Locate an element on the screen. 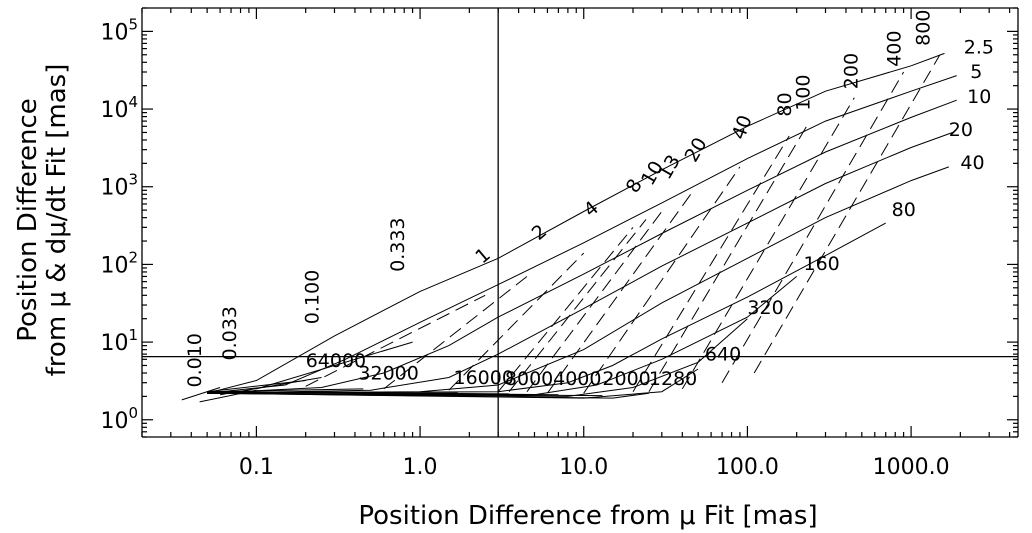 The image size is (1032, 533). y-tick-label: 10³ is located at coordinates (119, 186).